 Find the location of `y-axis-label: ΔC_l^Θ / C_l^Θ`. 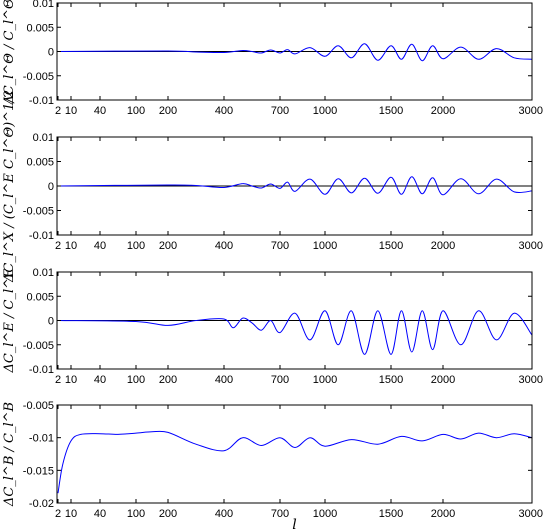

y-axis-label: ΔC_l^Θ / C_l^Θ is located at coordinates (9, 53).